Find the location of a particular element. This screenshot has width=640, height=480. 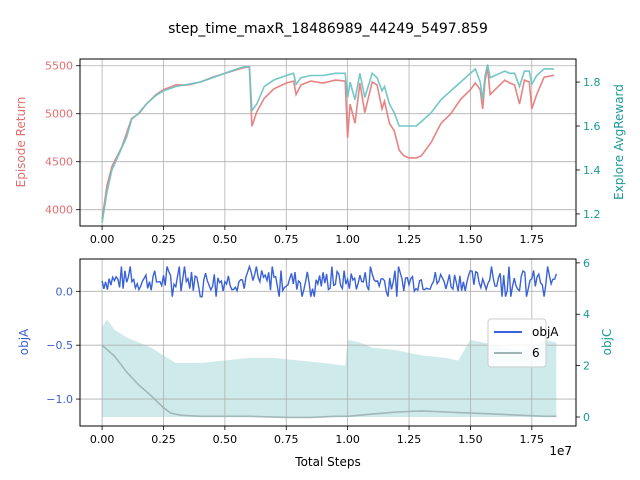

right-tick-label: 4 is located at coordinates (586, 314).